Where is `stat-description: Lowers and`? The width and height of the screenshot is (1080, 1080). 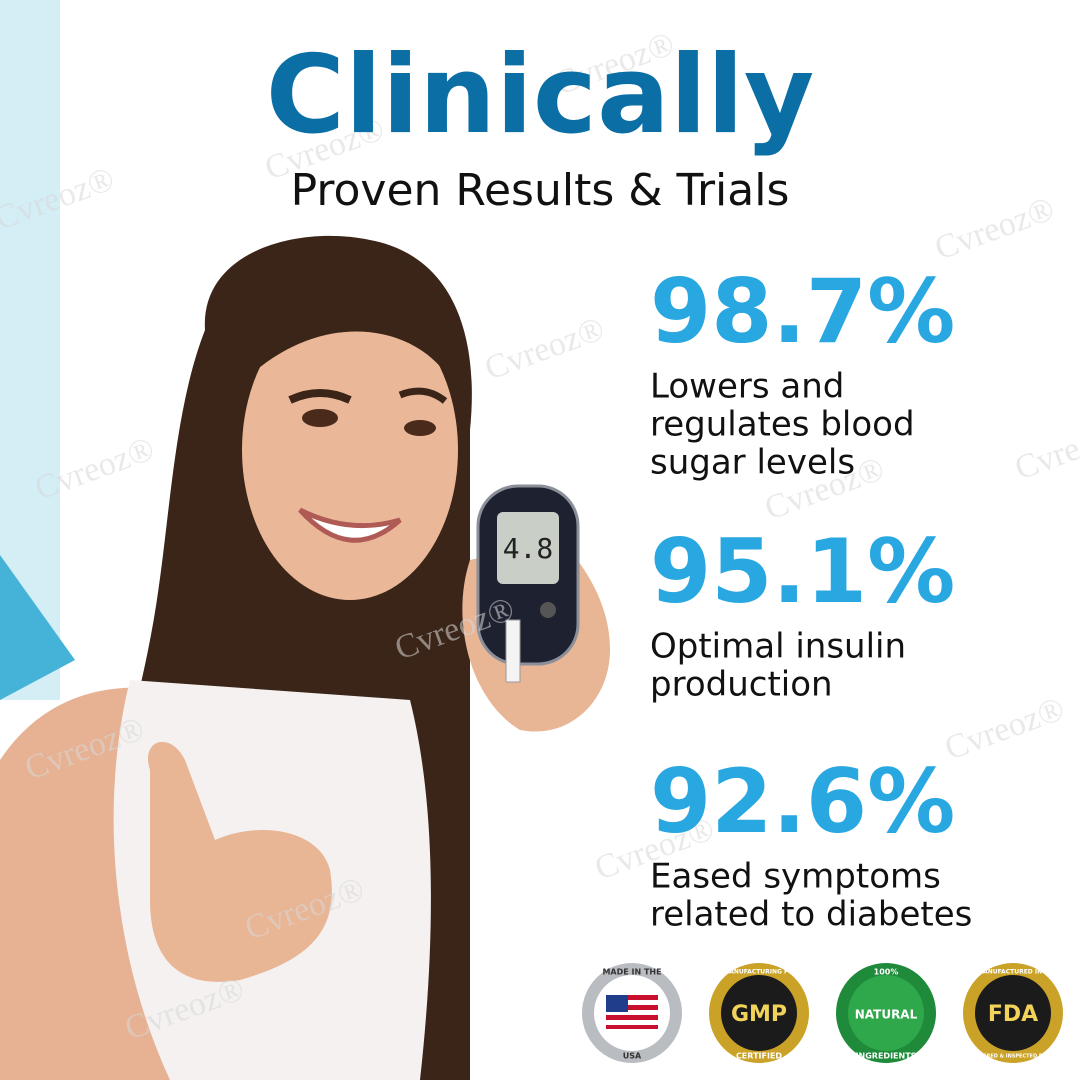
stat-description: Lowers and is located at coordinates (747, 387).